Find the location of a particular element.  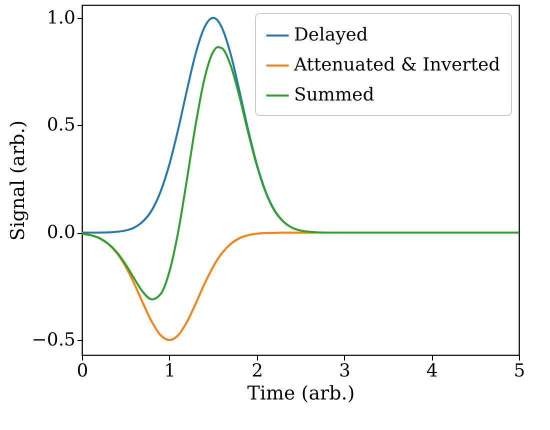

x-tick-label: 4 is located at coordinates (432, 371).